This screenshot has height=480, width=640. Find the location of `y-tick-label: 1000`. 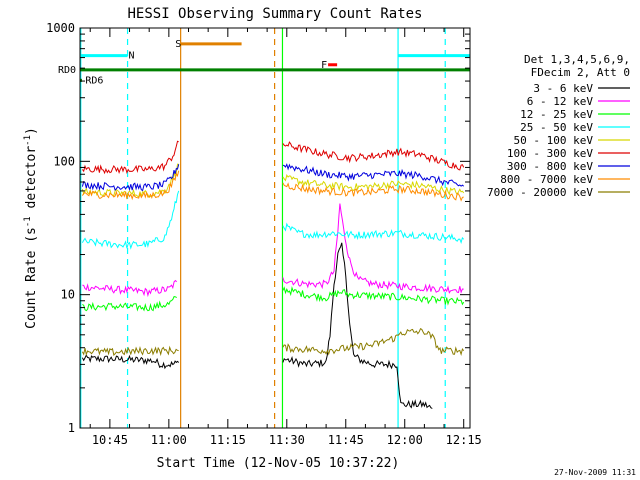

y-tick-label: 1000 is located at coordinates (60, 28).